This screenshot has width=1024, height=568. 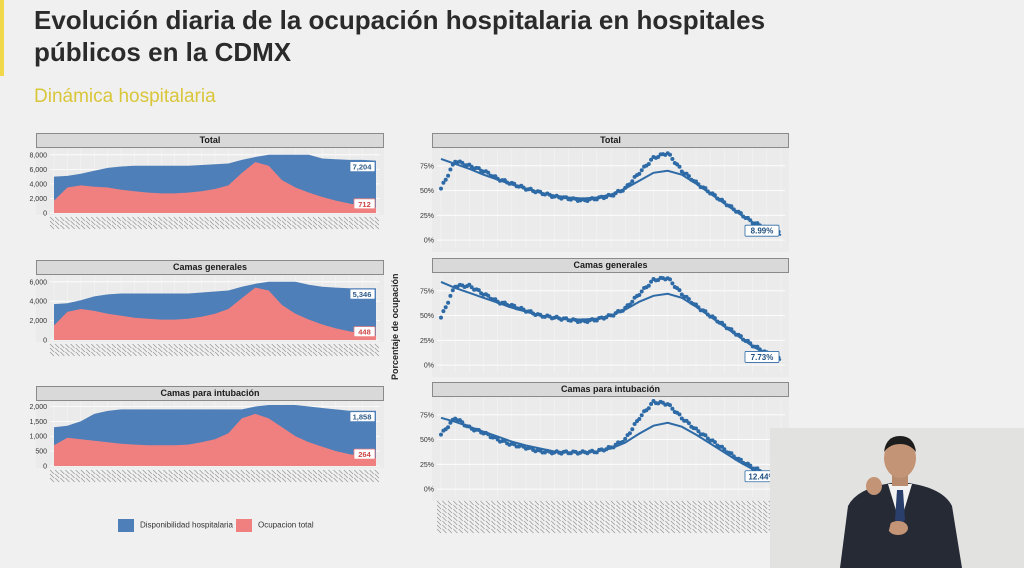 I want to click on y-tick-label: 2,000, so click(x=38, y=199).